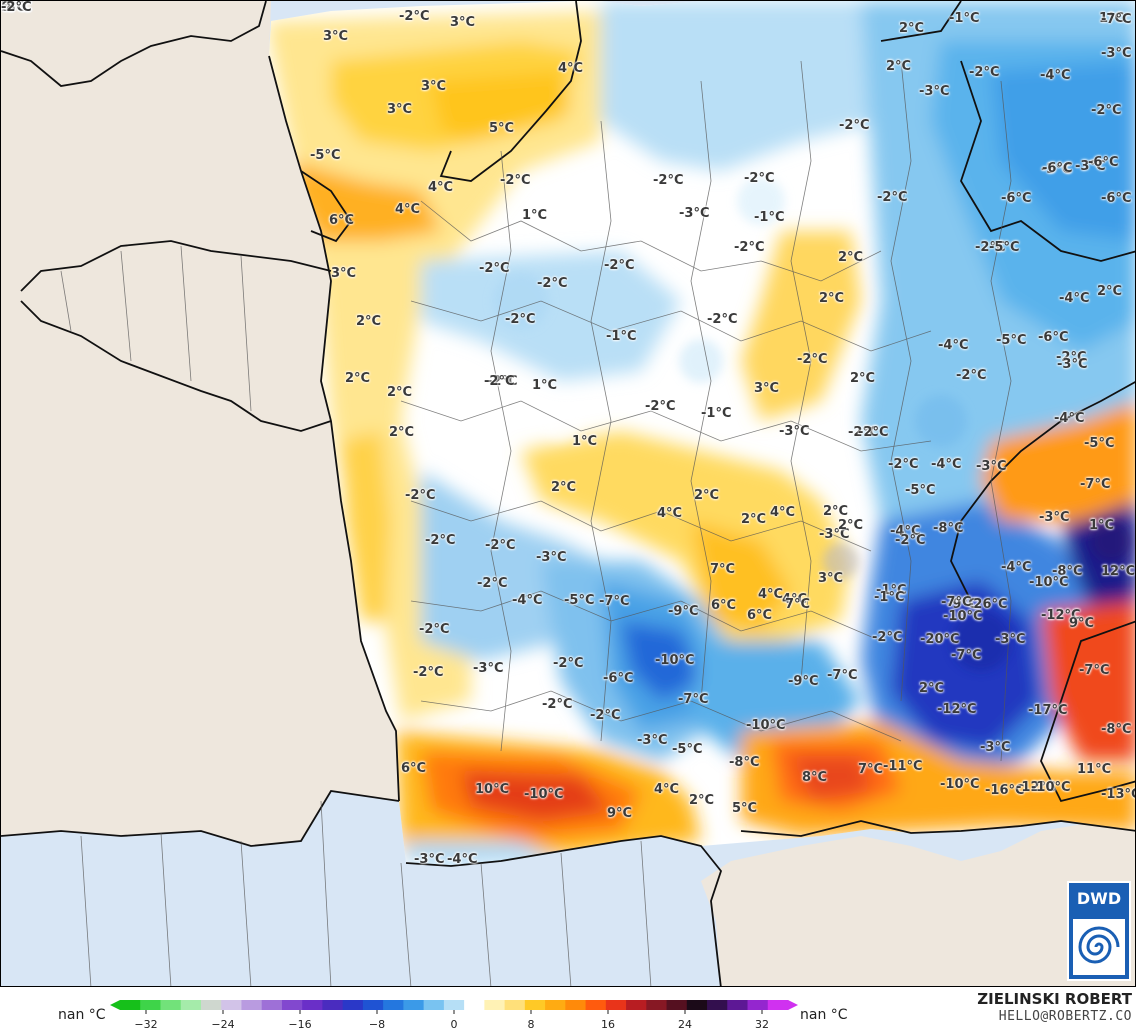 Image resolution: width=1138 pixels, height=1035 pixels. What do you see at coordinates (1082, 623) in the screenshot?
I see `temperature-label: 9°C` at bounding box center [1082, 623].